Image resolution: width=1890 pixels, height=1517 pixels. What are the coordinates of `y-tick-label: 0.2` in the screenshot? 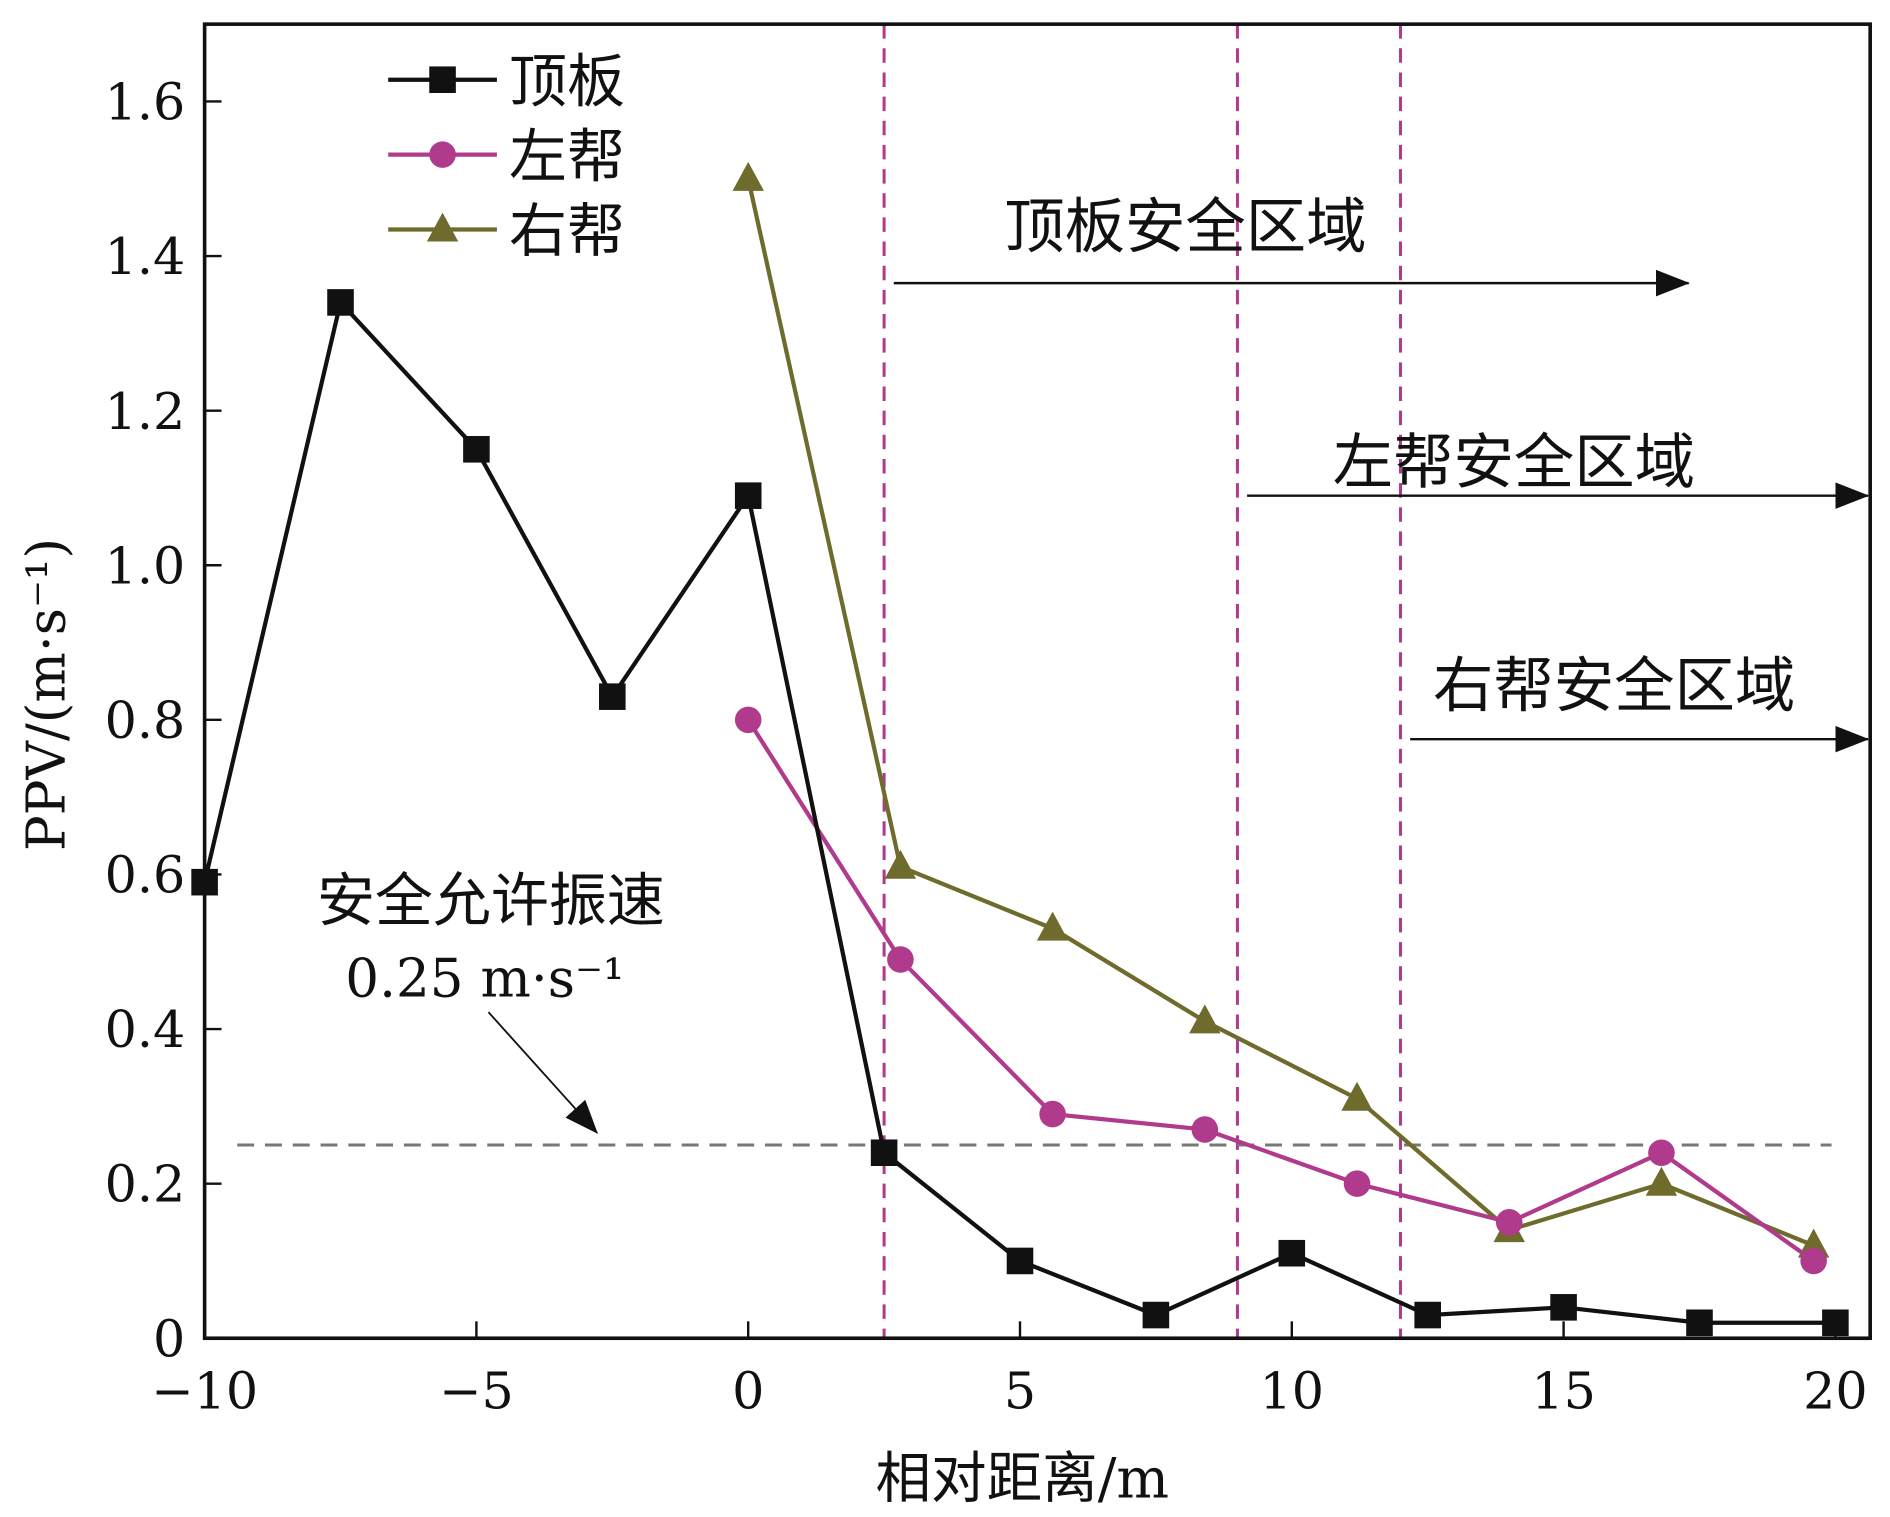 It's located at (145, 1184).